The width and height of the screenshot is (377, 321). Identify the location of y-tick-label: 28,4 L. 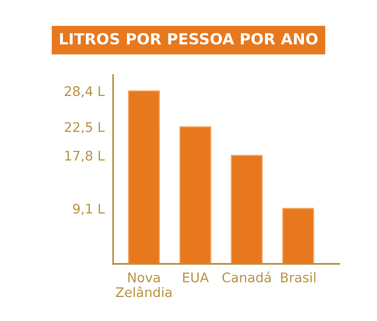
(84, 92).